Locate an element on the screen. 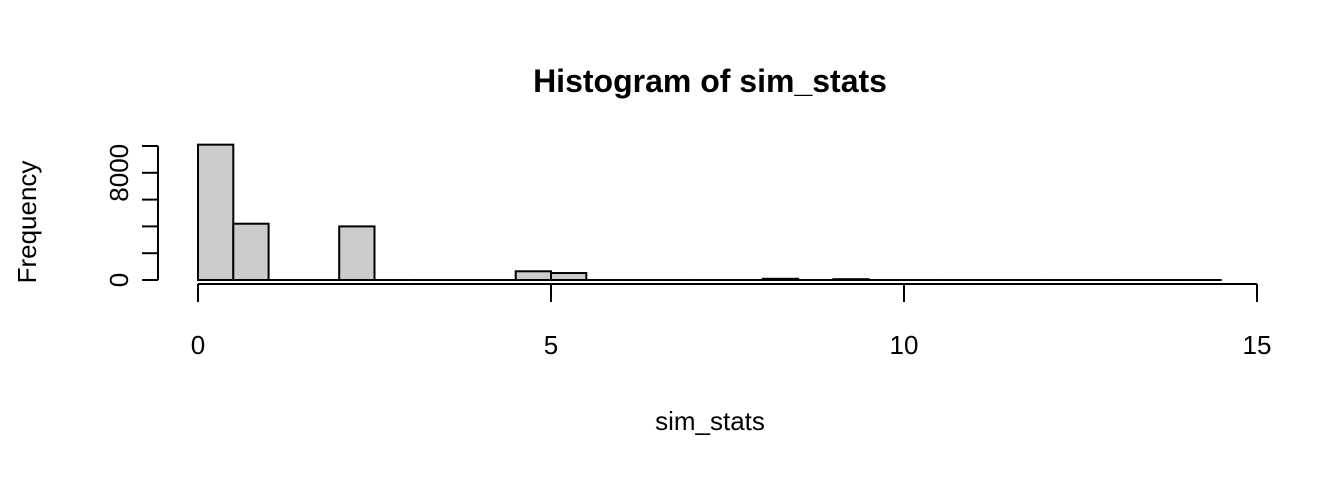  x-tick-label: 0 is located at coordinates (198, 345).